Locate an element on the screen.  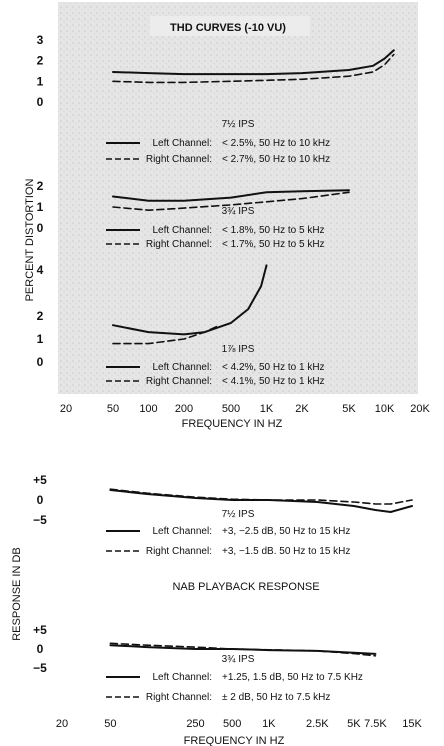
nab-y-axis-label: RESPONSE IN DB is located at coordinates (17, 594).